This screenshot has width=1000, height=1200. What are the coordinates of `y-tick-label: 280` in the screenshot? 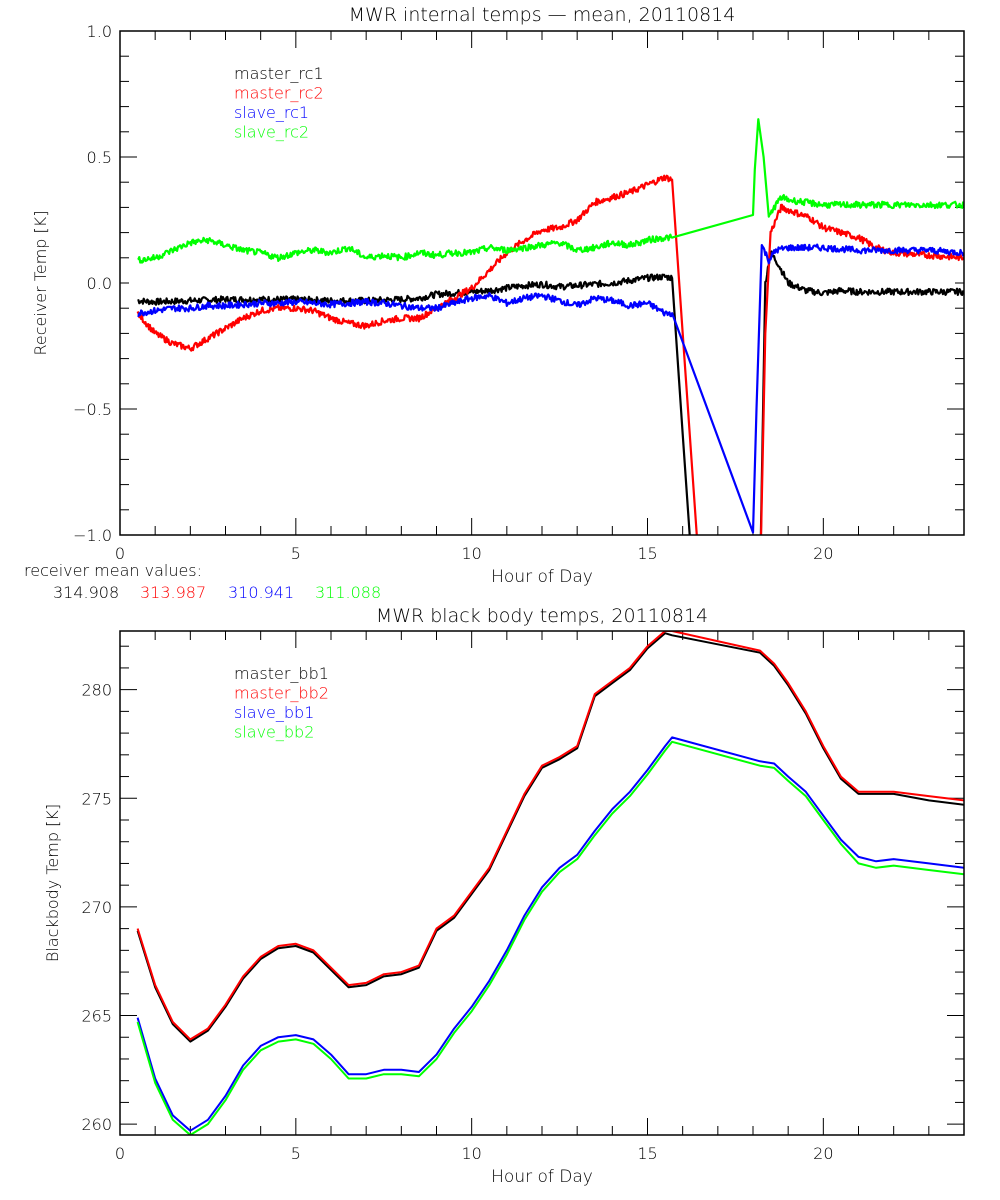 It's located at (96, 690).